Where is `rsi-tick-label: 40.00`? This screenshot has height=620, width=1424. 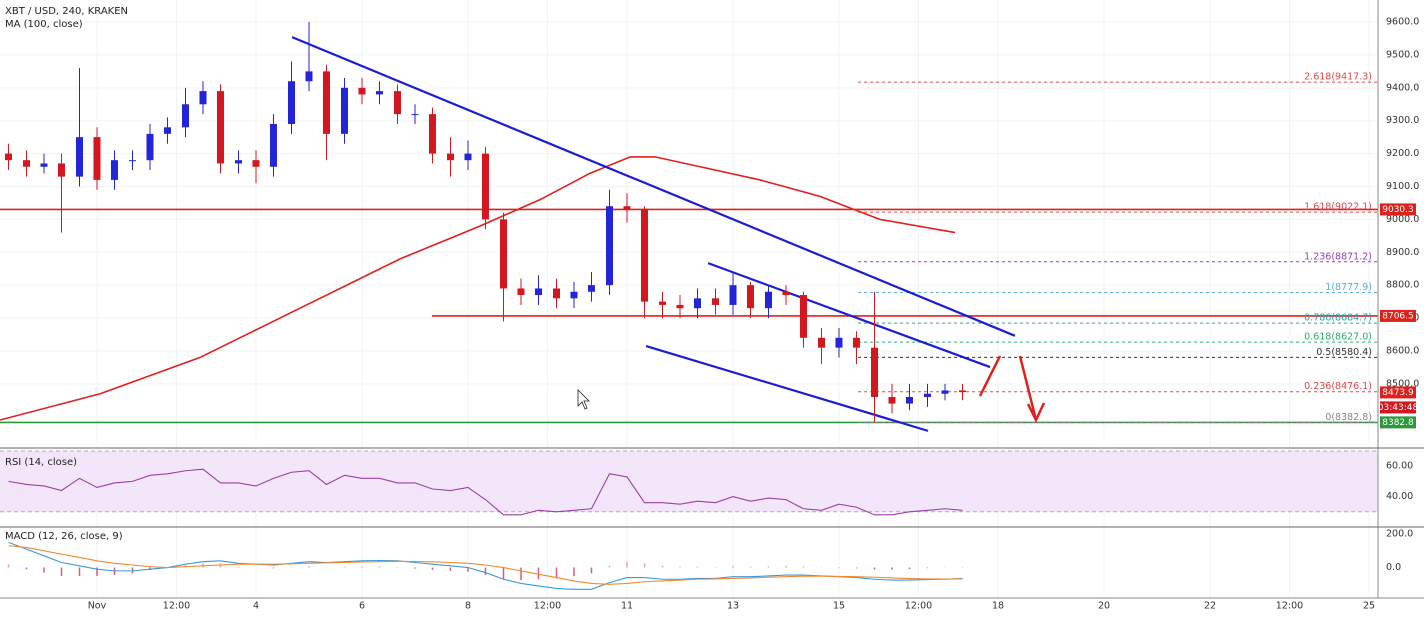
rsi-tick-label: 40.00 is located at coordinates (1399, 496).